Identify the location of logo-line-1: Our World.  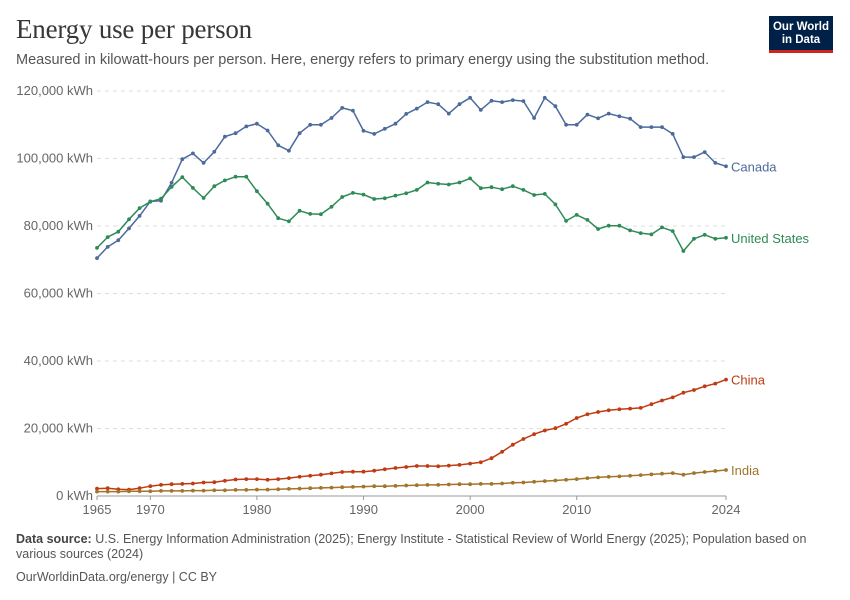
(800, 27).